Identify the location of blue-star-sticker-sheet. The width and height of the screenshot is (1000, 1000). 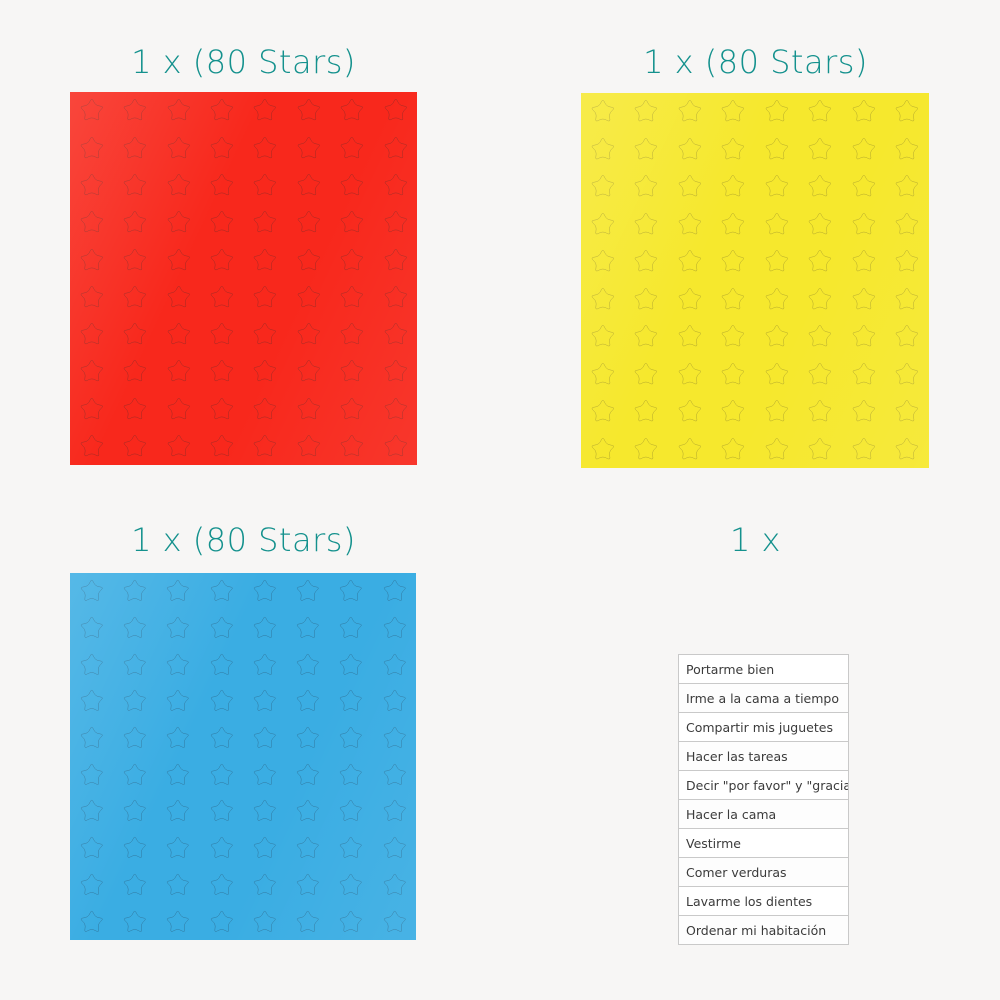
(243, 756).